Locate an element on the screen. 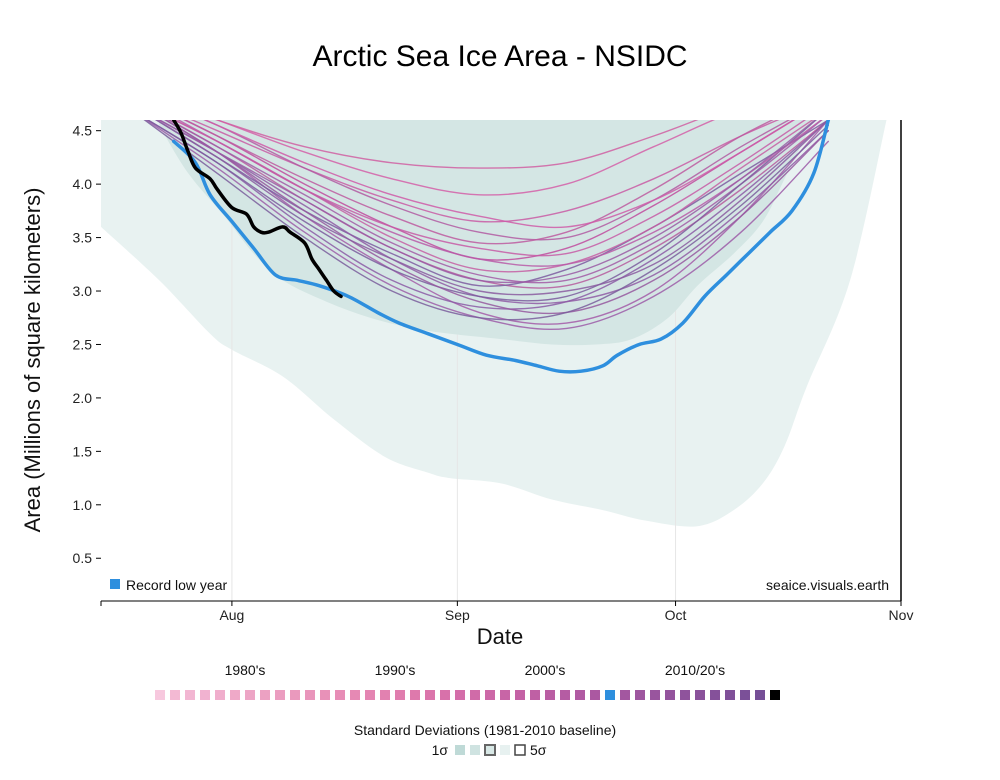 This screenshot has width=1000, height=780. x-tick-label-aug: Aug is located at coordinates (231, 615).